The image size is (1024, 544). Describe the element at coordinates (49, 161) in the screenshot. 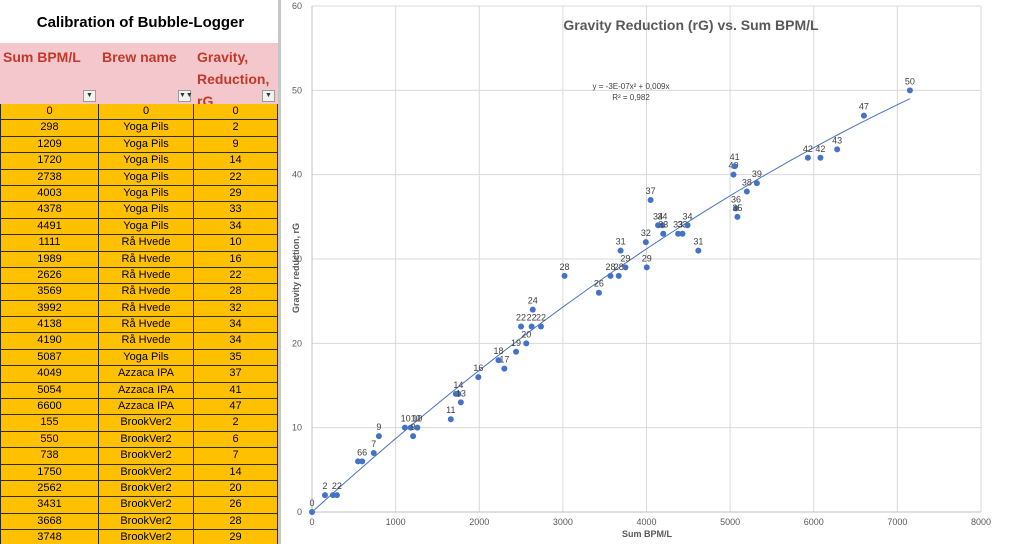

I see `cell-sum-bpm: 1720` at that location.